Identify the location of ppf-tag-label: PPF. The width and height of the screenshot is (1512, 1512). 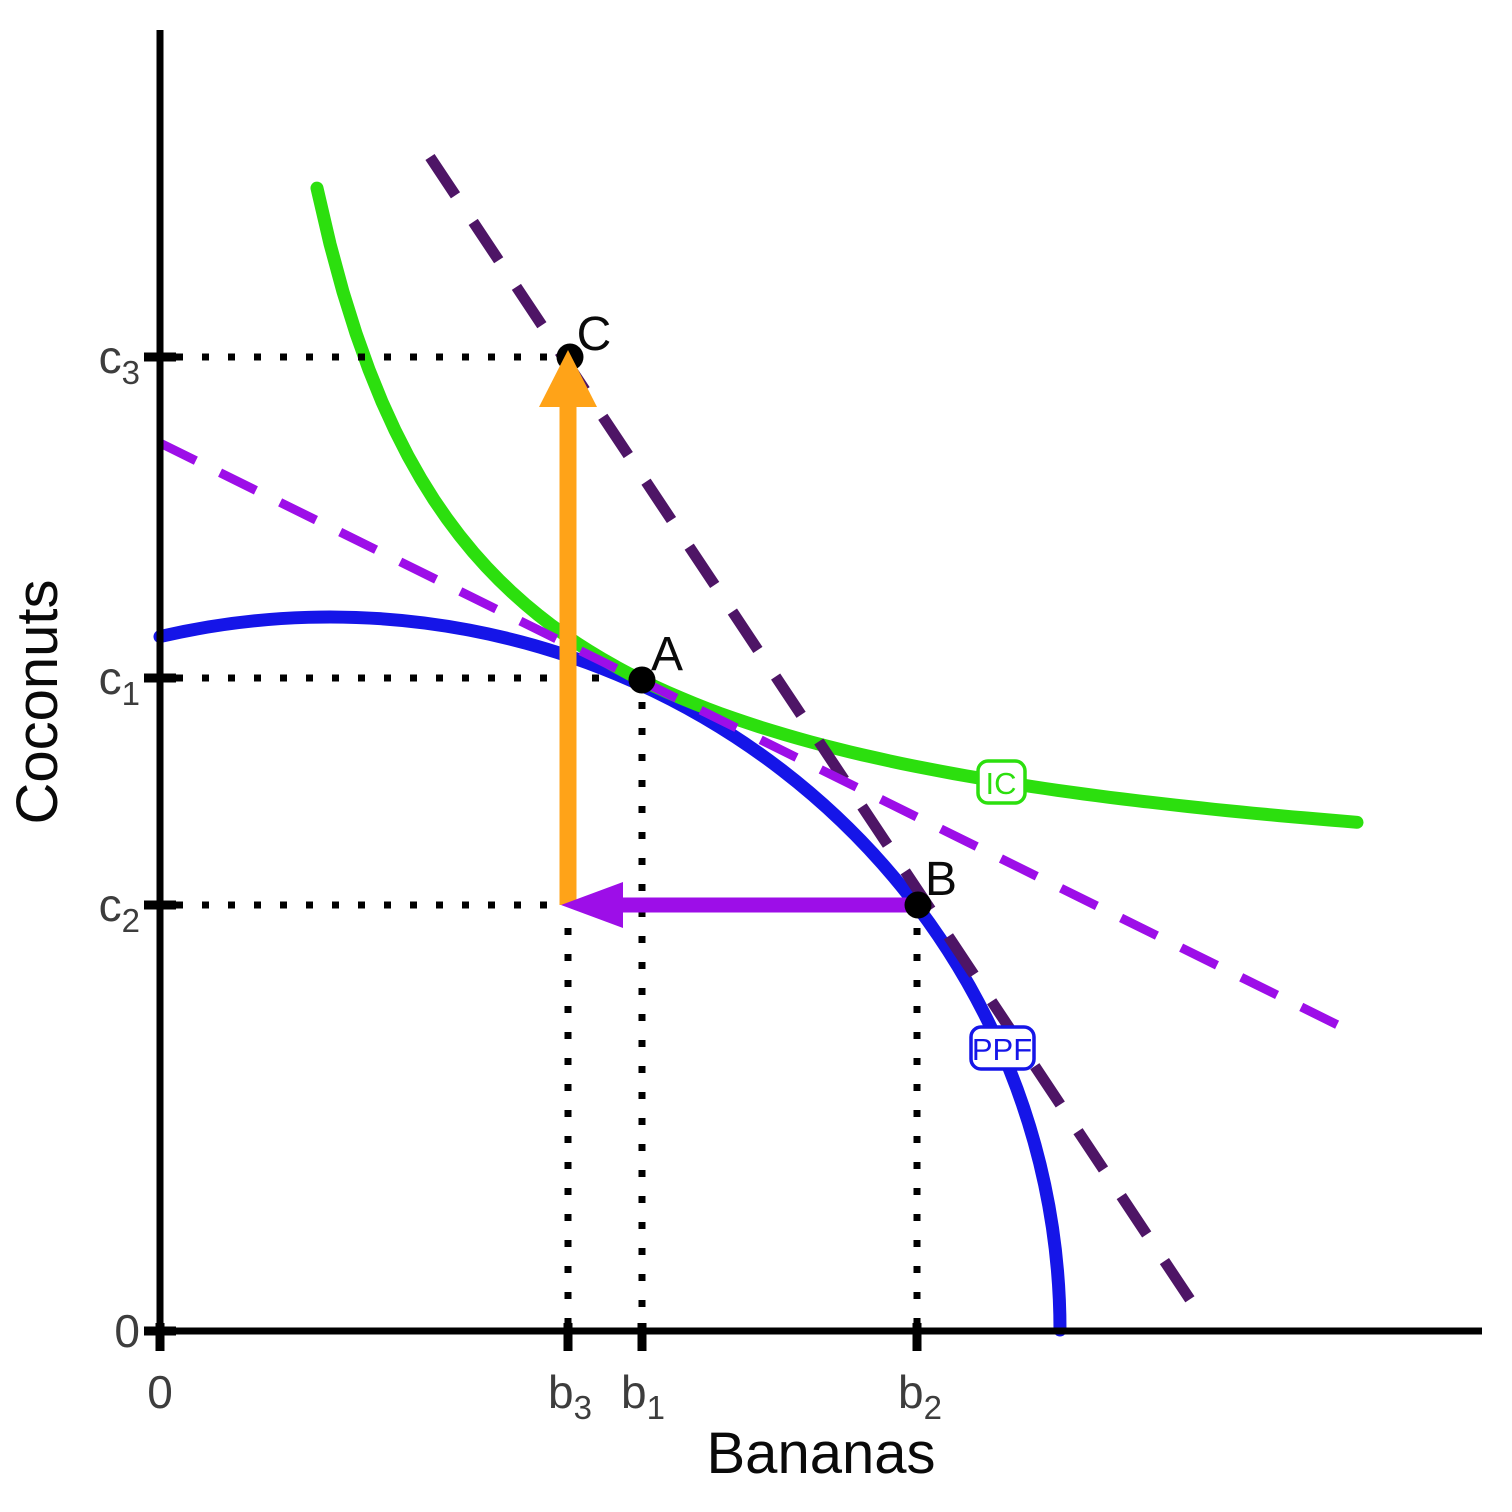
(1002, 1049).